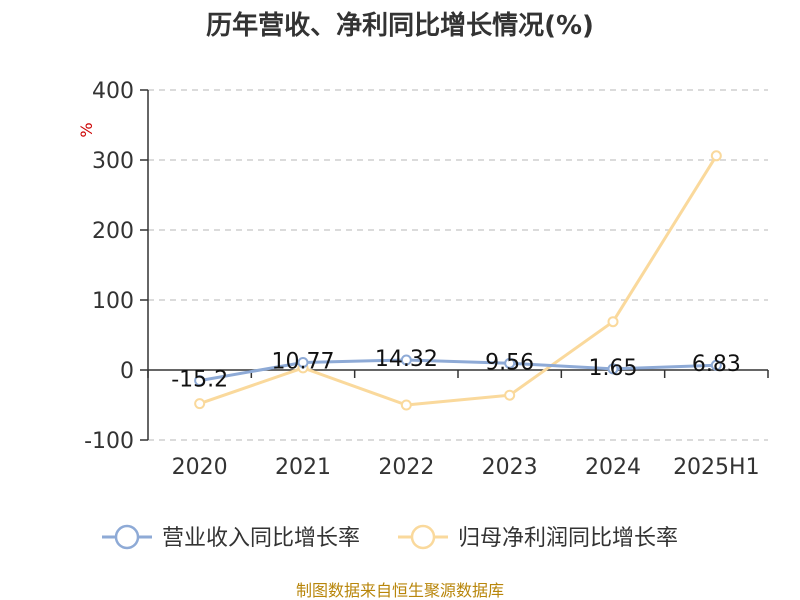 This screenshot has height=600, width=800. I want to click on legend-label: 营业收入同比增长率, so click(261, 538).